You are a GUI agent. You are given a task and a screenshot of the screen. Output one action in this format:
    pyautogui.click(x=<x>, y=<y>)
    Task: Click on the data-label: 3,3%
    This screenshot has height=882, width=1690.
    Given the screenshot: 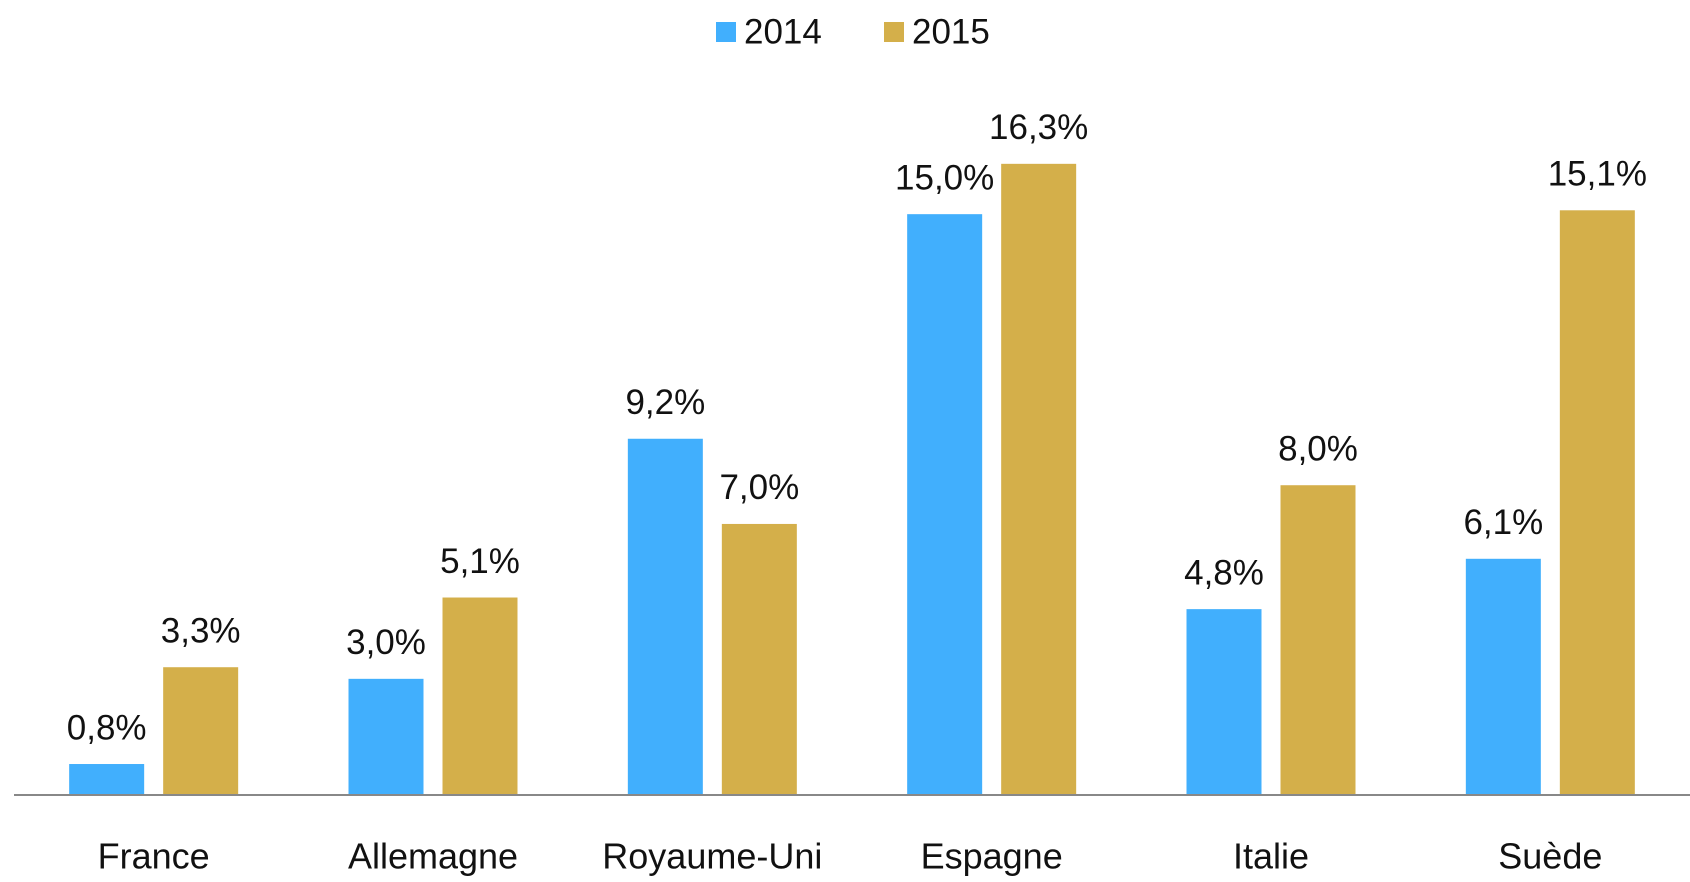 What is the action you would take?
    pyautogui.click(x=201, y=630)
    